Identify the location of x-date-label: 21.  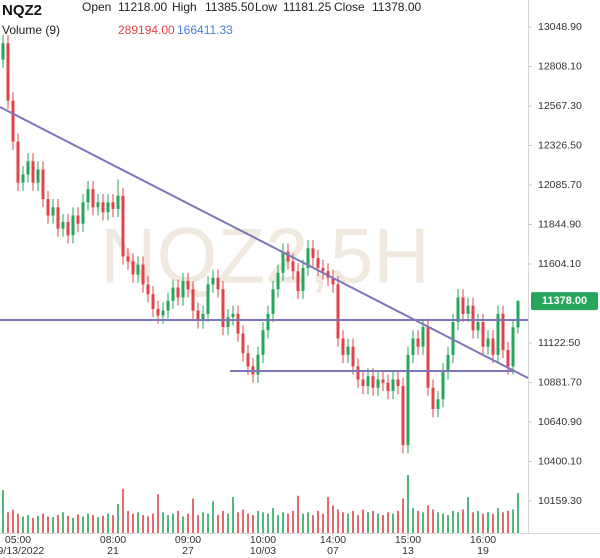
(113, 551).